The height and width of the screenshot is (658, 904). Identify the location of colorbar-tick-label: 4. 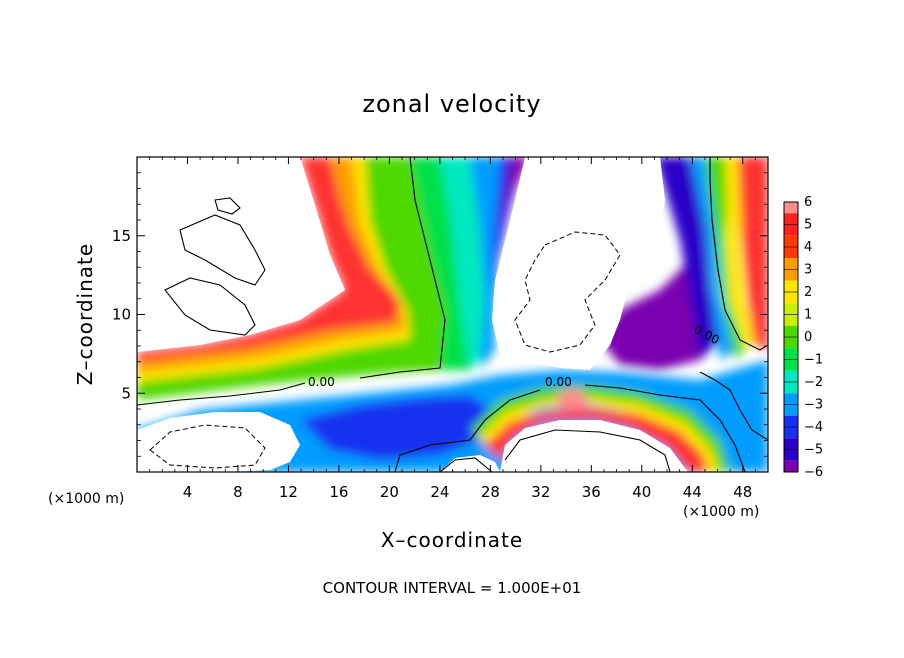
(808, 247).